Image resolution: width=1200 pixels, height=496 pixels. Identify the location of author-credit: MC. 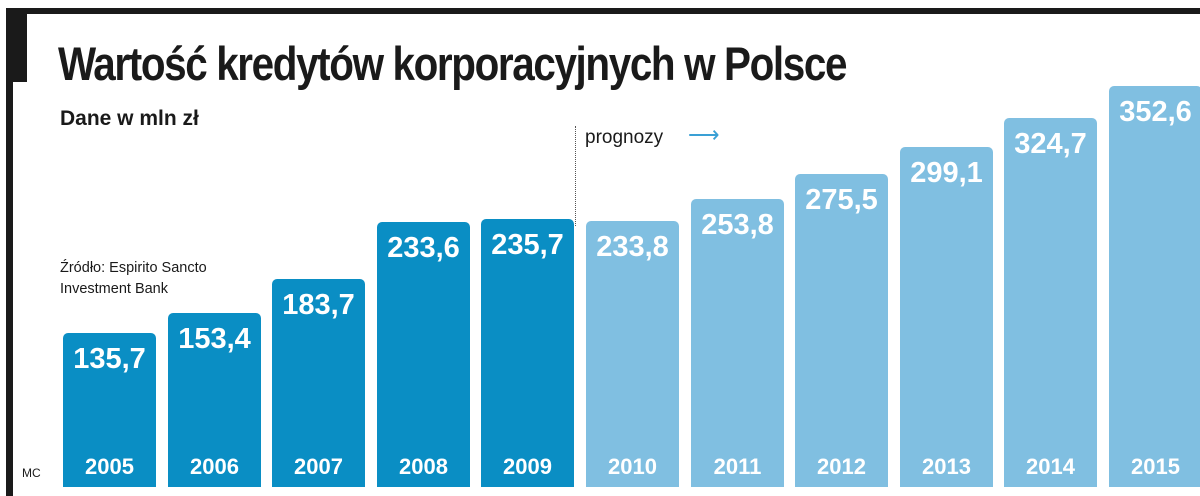
(31, 473).